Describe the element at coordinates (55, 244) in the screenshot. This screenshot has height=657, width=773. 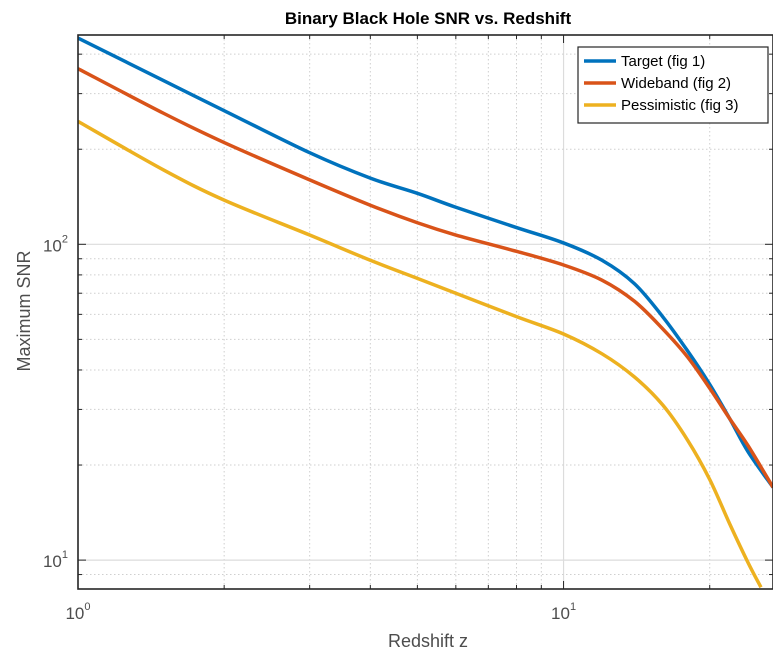
I see `y-tick-label: 10²` at that location.